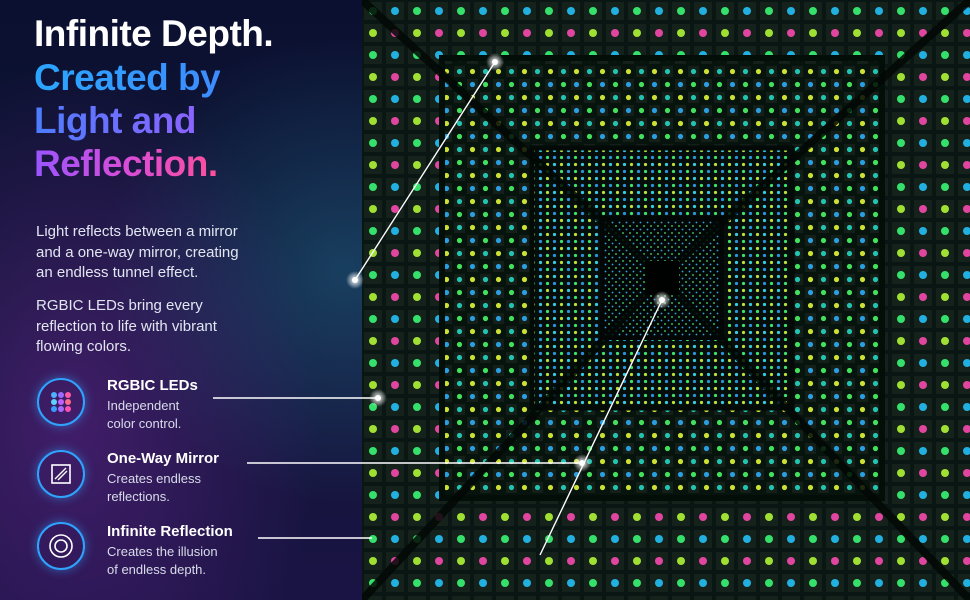 This screenshot has height=600, width=970. What do you see at coordinates (137, 231) in the screenshot?
I see `line: Light reflects between a mirror` at bounding box center [137, 231].